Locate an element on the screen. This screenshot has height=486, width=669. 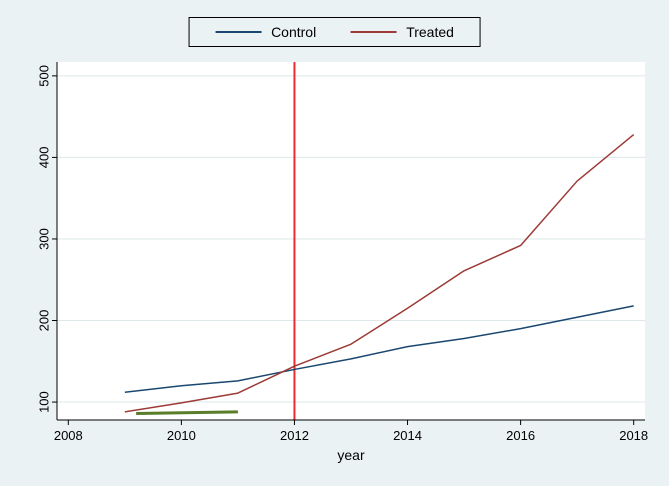
x-tick-label-2010: 2010 is located at coordinates (181, 435).